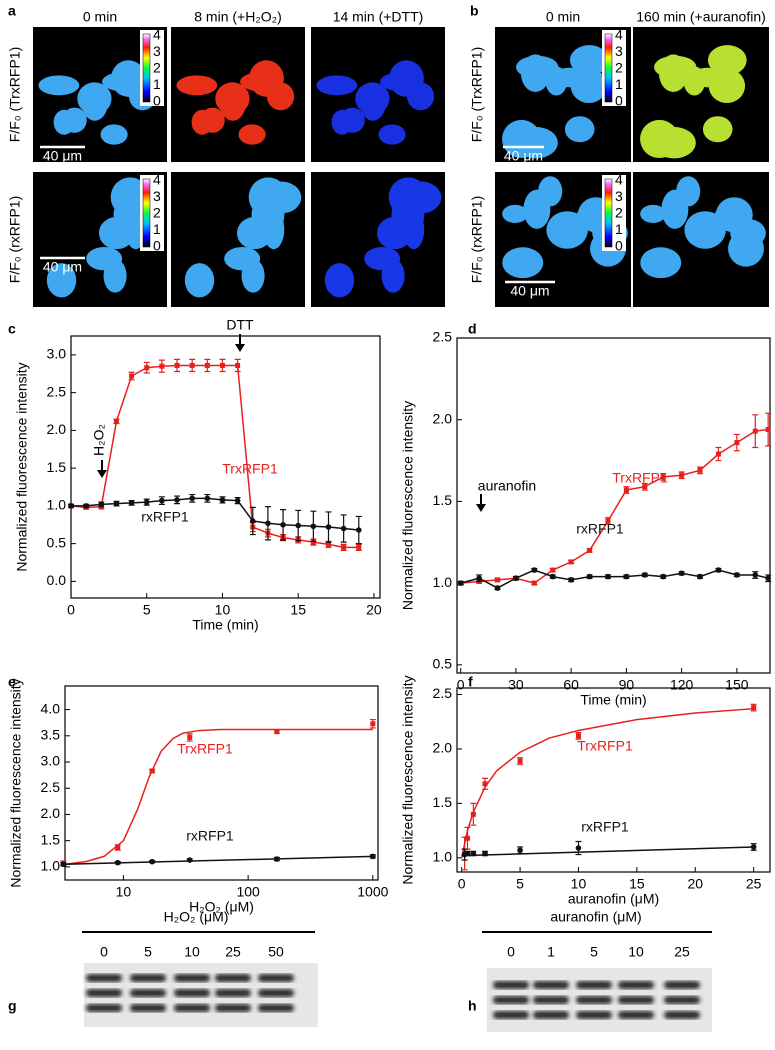 Image resolution: width=775 pixels, height=1050 pixels. I want to click on x-tick-label: 10, so click(124, 892).